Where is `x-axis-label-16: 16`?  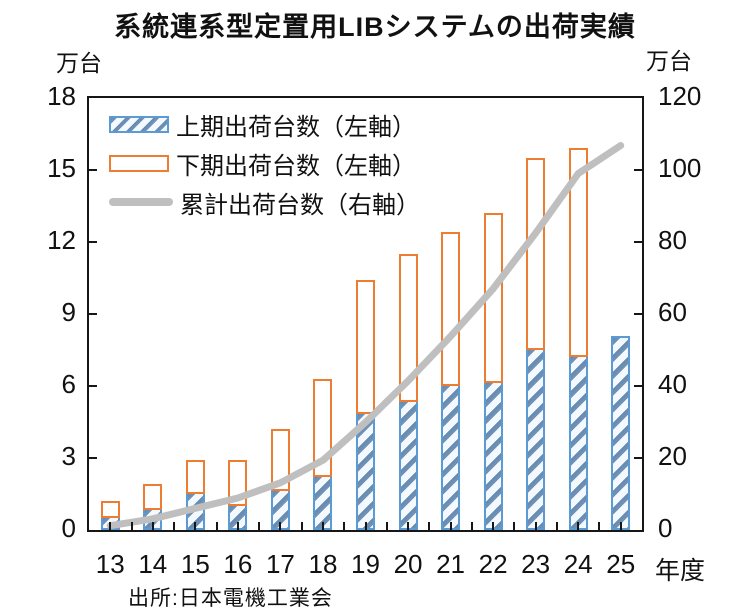
x-axis-label-16: 16 is located at coordinates (238, 564).